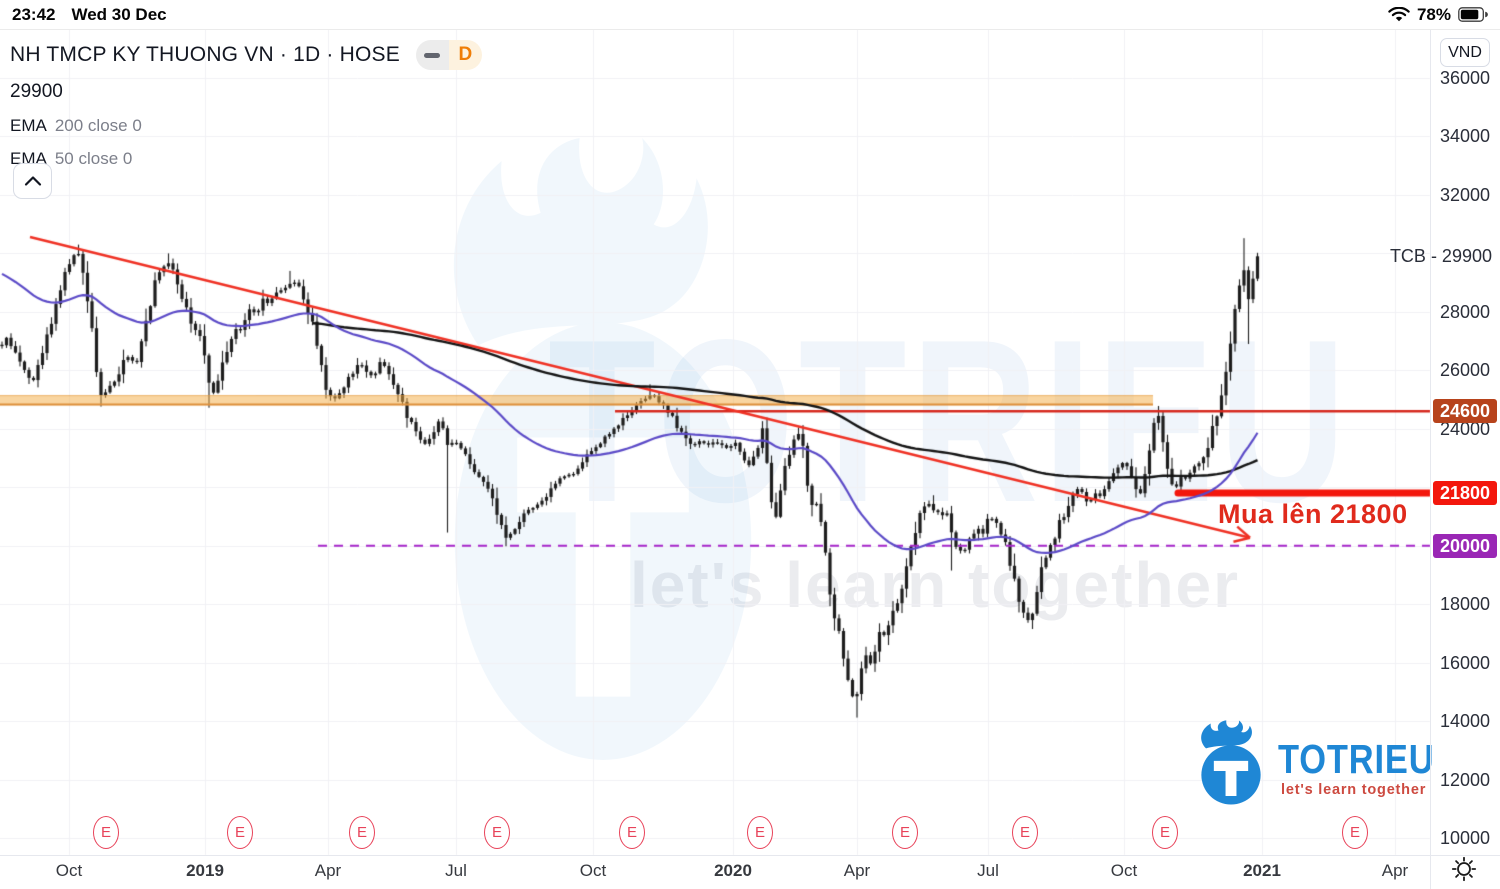 The width and height of the screenshot is (1500, 889). What do you see at coordinates (1313, 514) in the screenshot?
I see `buy-annotation-text: Mua lên 21800` at bounding box center [1313, 514].